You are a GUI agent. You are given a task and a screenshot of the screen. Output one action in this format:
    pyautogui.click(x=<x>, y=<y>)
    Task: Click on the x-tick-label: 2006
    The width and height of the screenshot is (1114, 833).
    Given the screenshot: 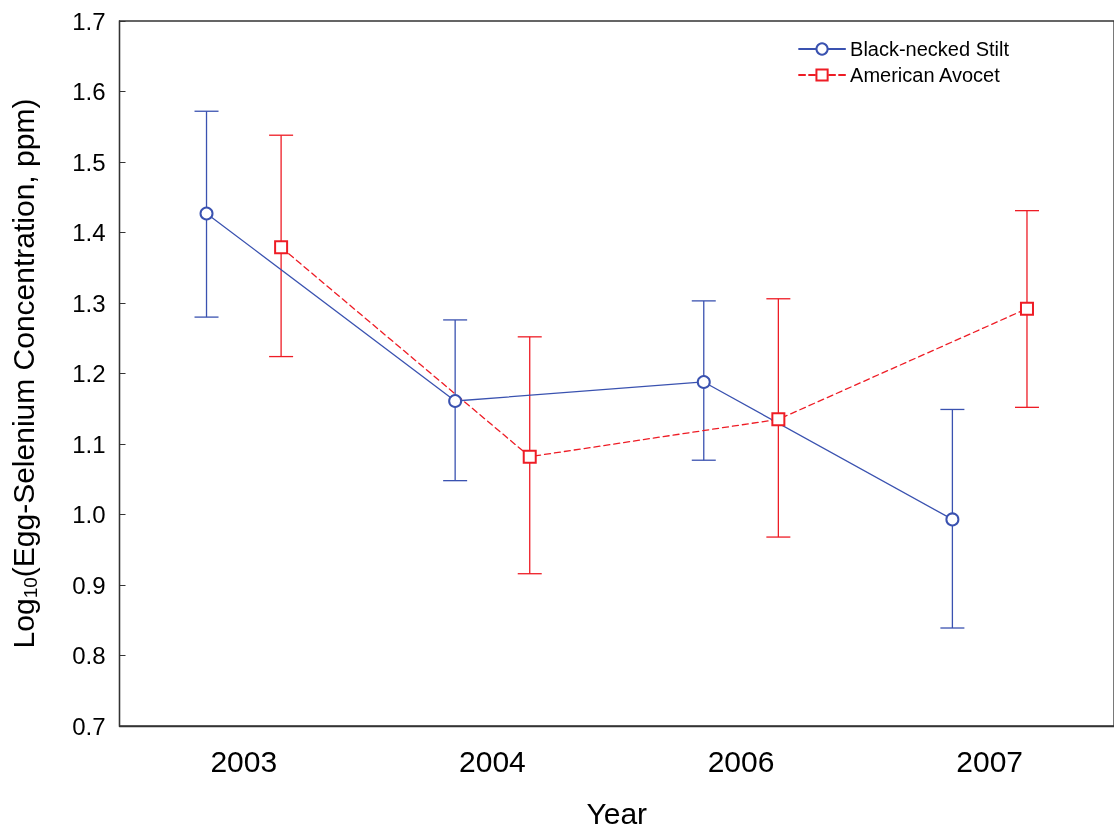 What is the action you would take?
    pyautogui.click(x=741, y=761)
    